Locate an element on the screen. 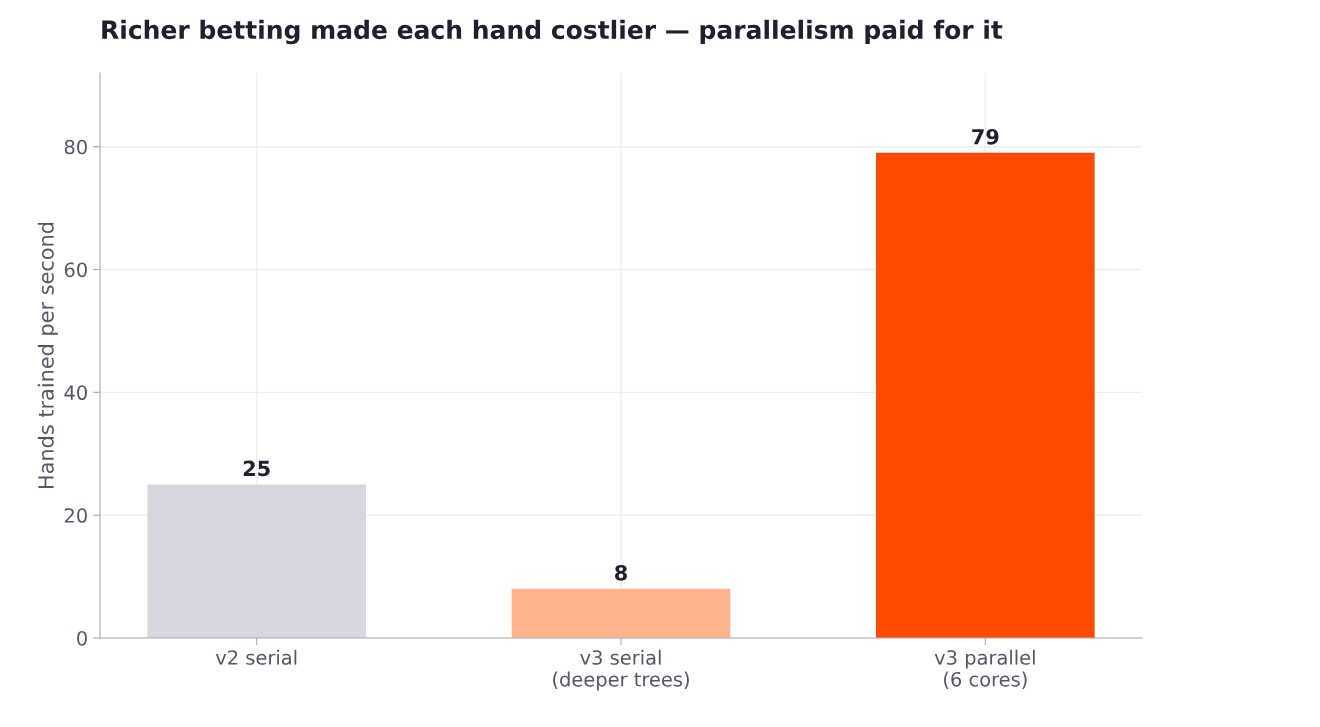  x-tick-label: v2 serial is located at coordinates (256, 657).